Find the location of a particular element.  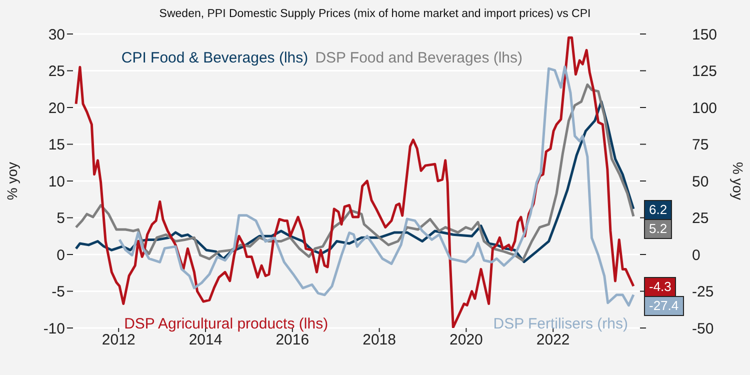

x-tick-label: 2016 is located at coordinates (293, 340).